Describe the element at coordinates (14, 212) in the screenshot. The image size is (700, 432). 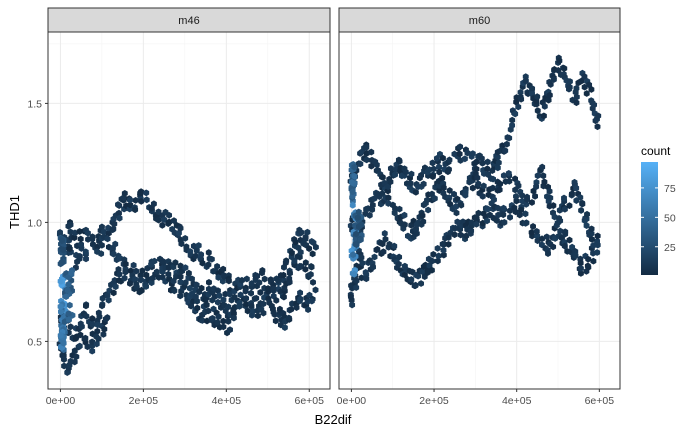
I see `y-axis-title: THD1` at that location.